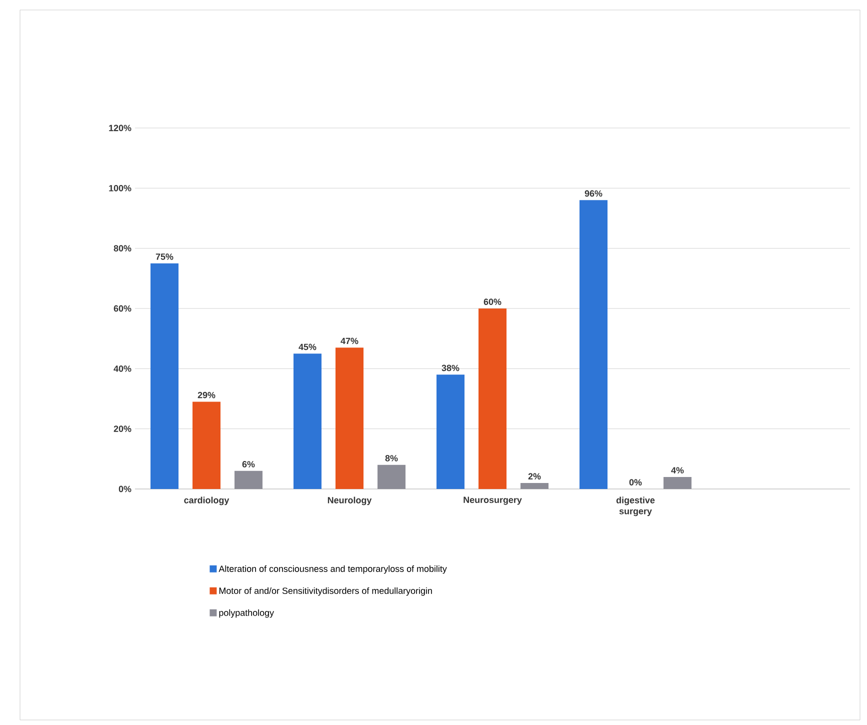  I want to click on x-tick-label: Neurology, so click(350, 501).